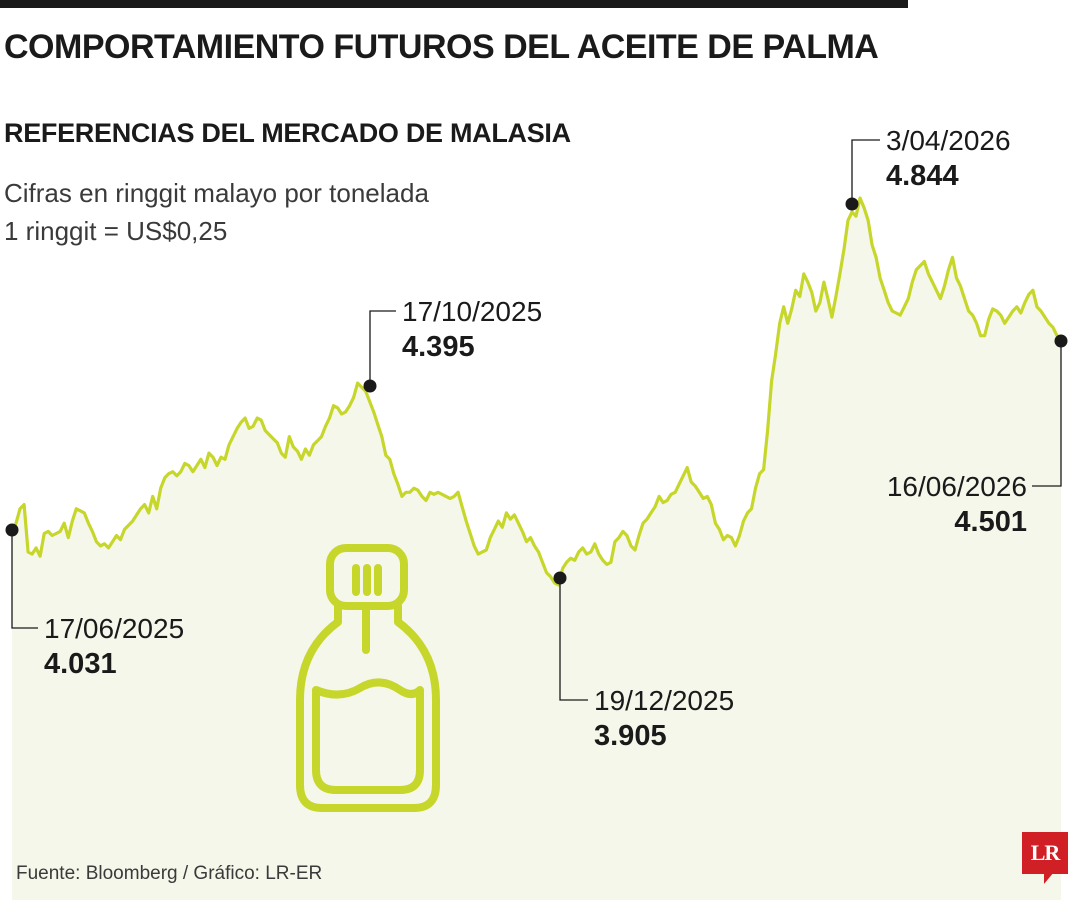 Image resolution: width=1080 pixels, height=900 pixels. Describe the element at coordinates (948, 140) in the screenshot. I see `annotation-date: 3/04/2026` at that location.